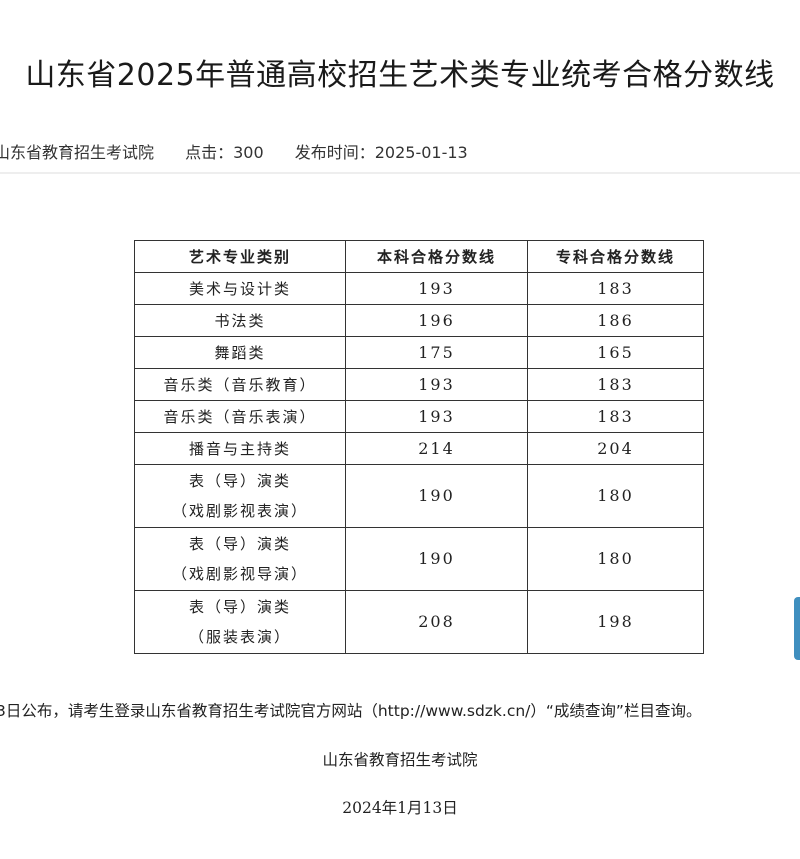 This screenshot has width=800, height=859. What do you see at coordinates (615, 352) in the screenshot?
I see `junior-score-cell: 165` at bounding box center [615, 352].